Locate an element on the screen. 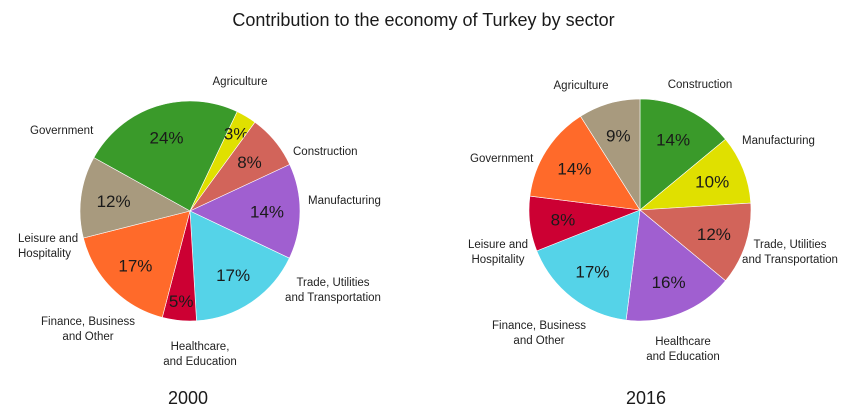 The width and height of the screenshot is (847, 420). pie-2016-slice-agriculture is located at coordinates (682, 154).